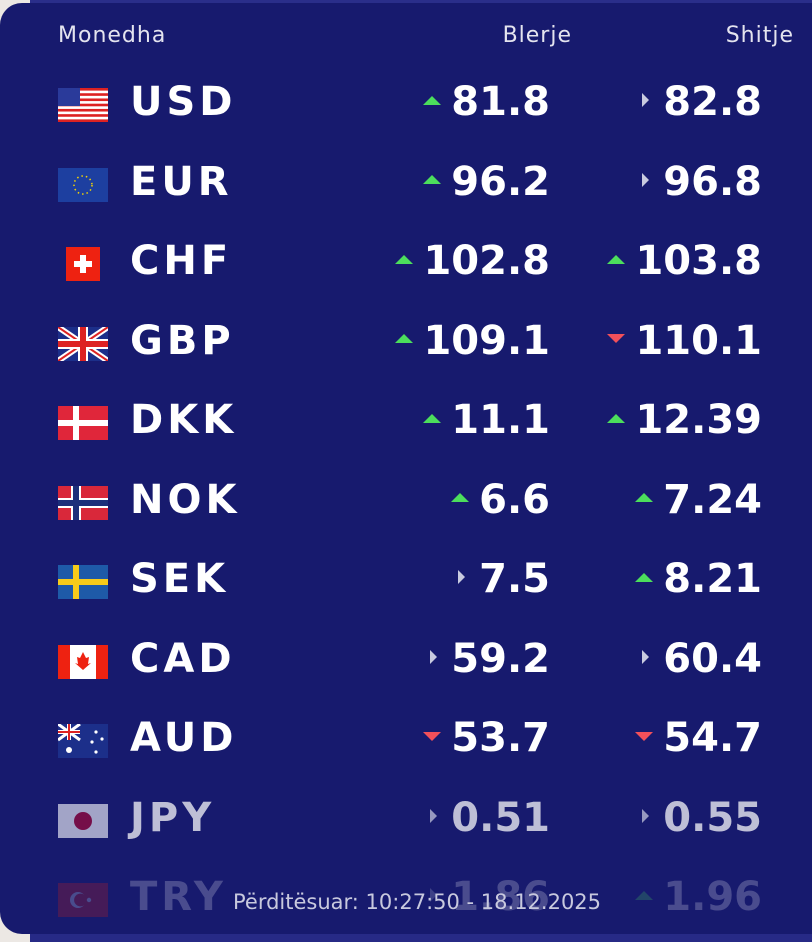 The height and width of the screenshot is (942, 812). I want to click on top-bar, so click(421, 2).